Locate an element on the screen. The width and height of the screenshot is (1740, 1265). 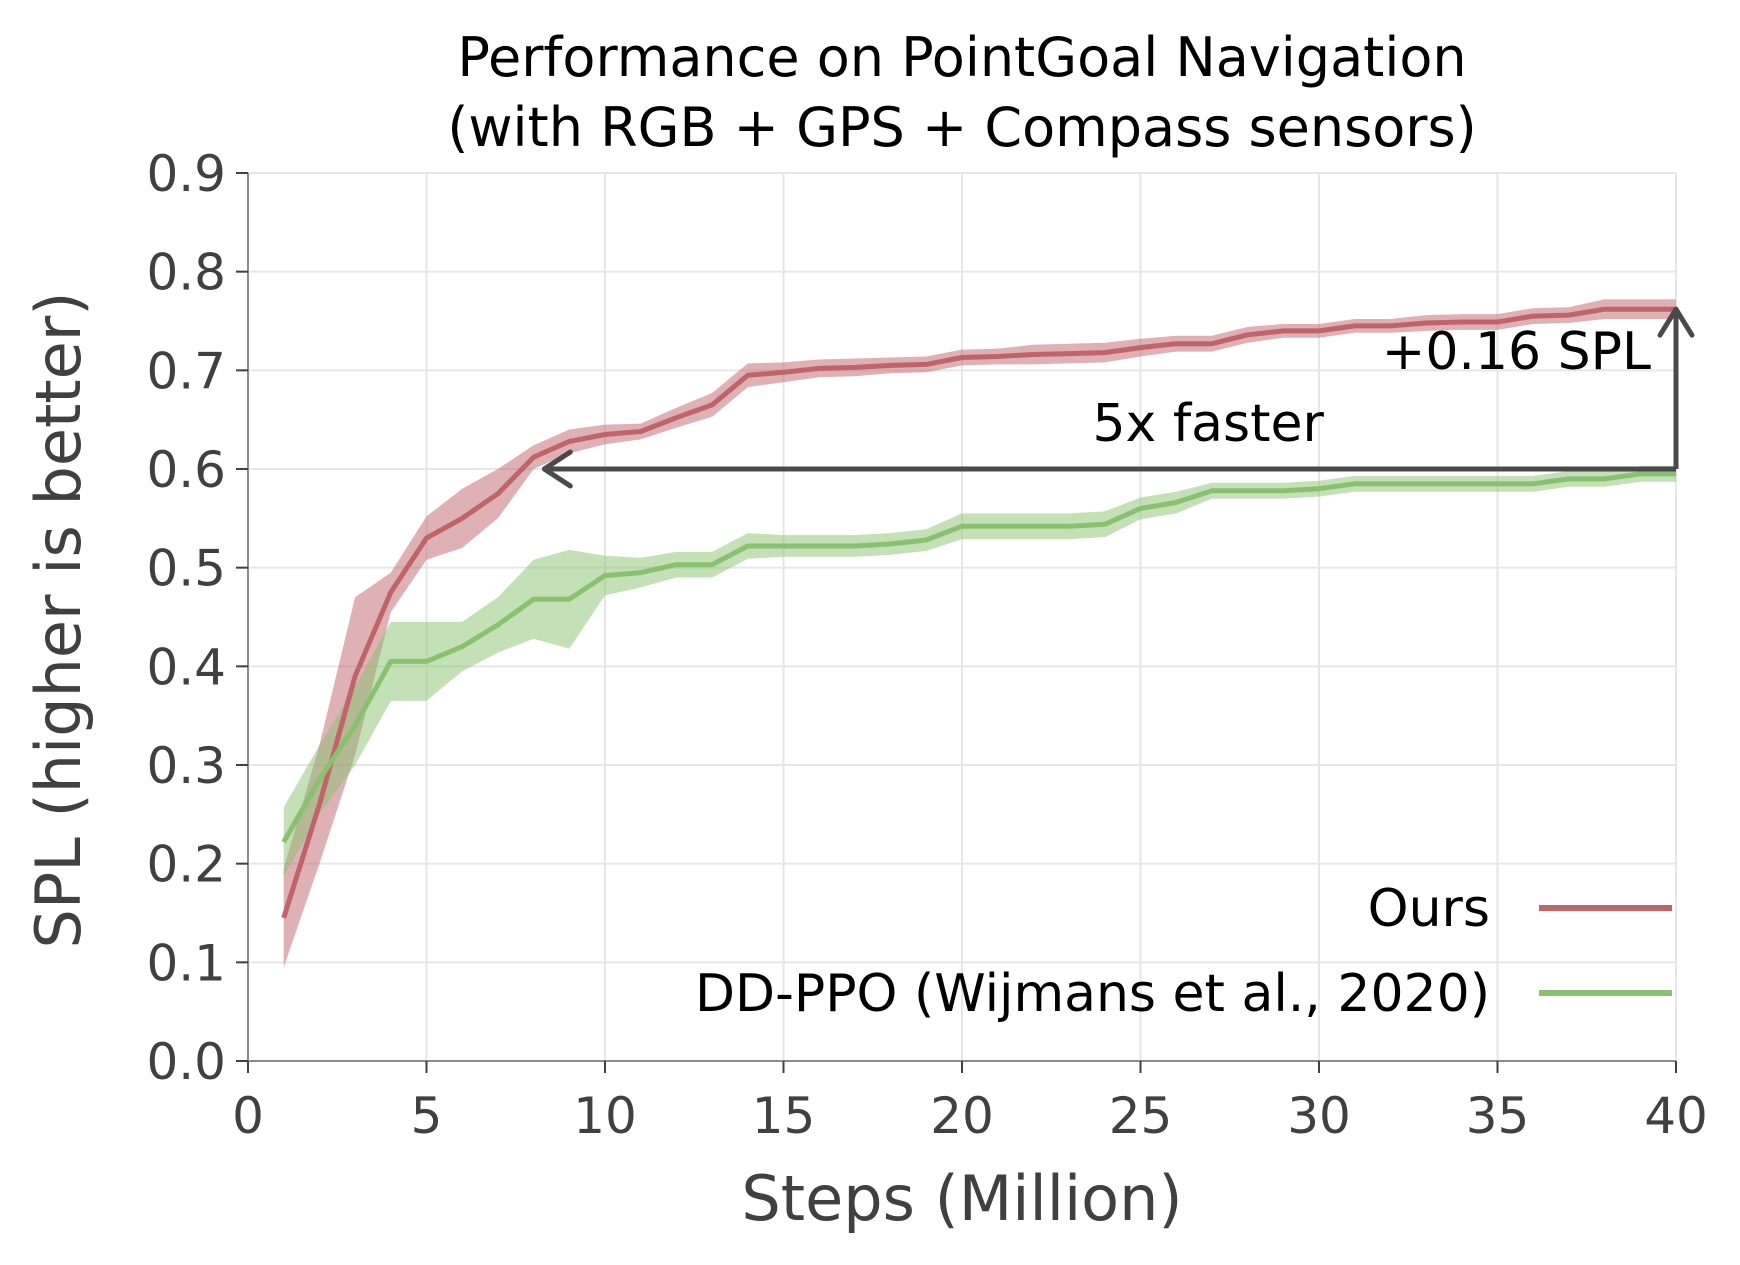
x-tick-label: 20 is located at coordinates (962, 1116).